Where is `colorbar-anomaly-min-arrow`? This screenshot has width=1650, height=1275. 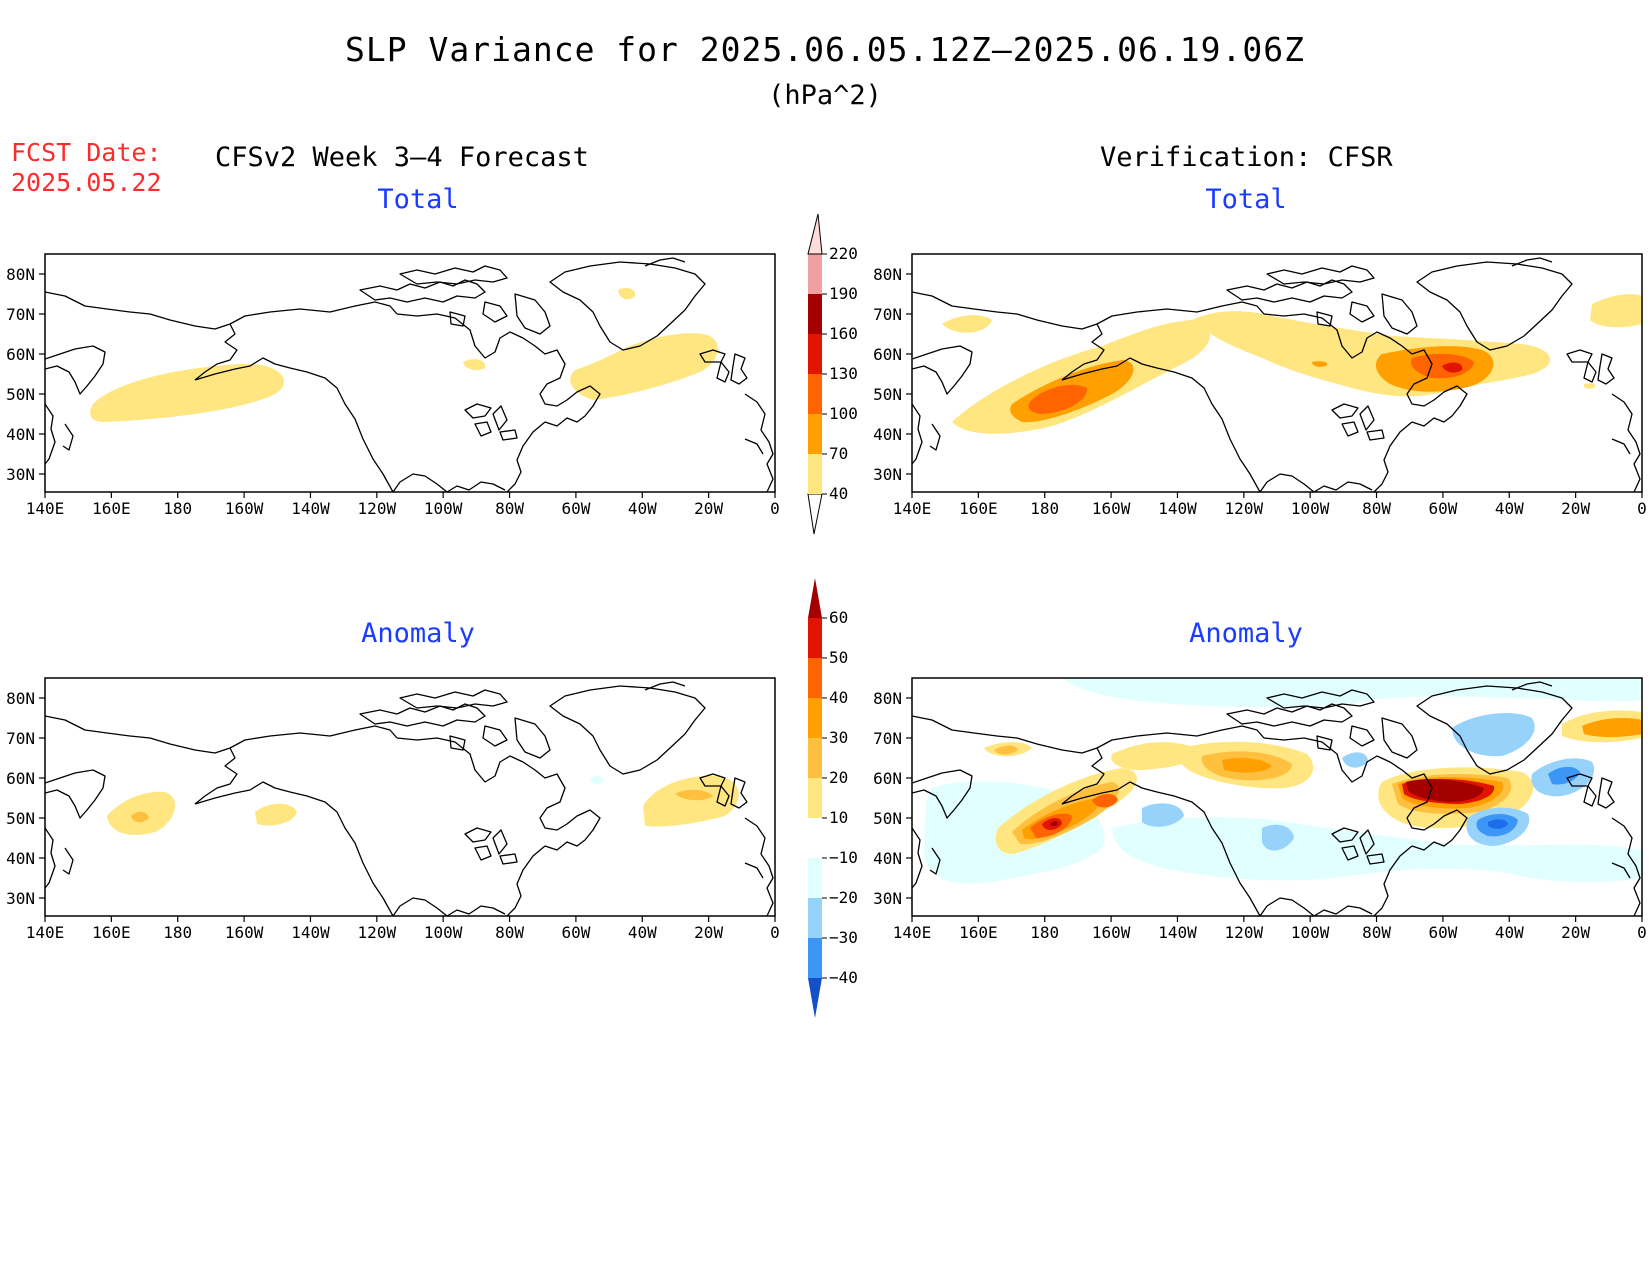 colorbar-anomaly-min-arrow is located at coordinates (815, 998).